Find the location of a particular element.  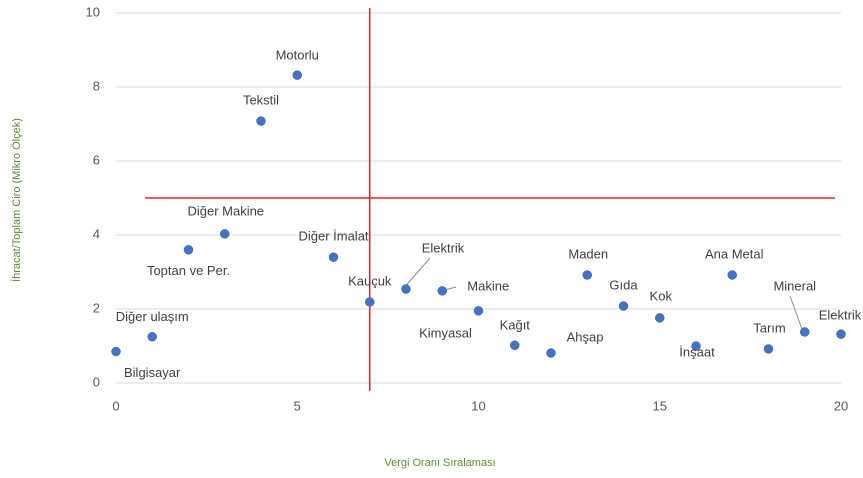

data-label: Makine is located at coordinates (488, 285).